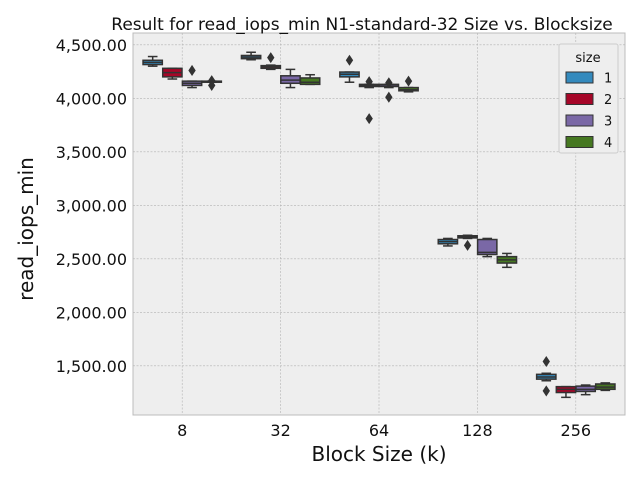  I want to click on x-tick-label: 256, so click(576, 430).